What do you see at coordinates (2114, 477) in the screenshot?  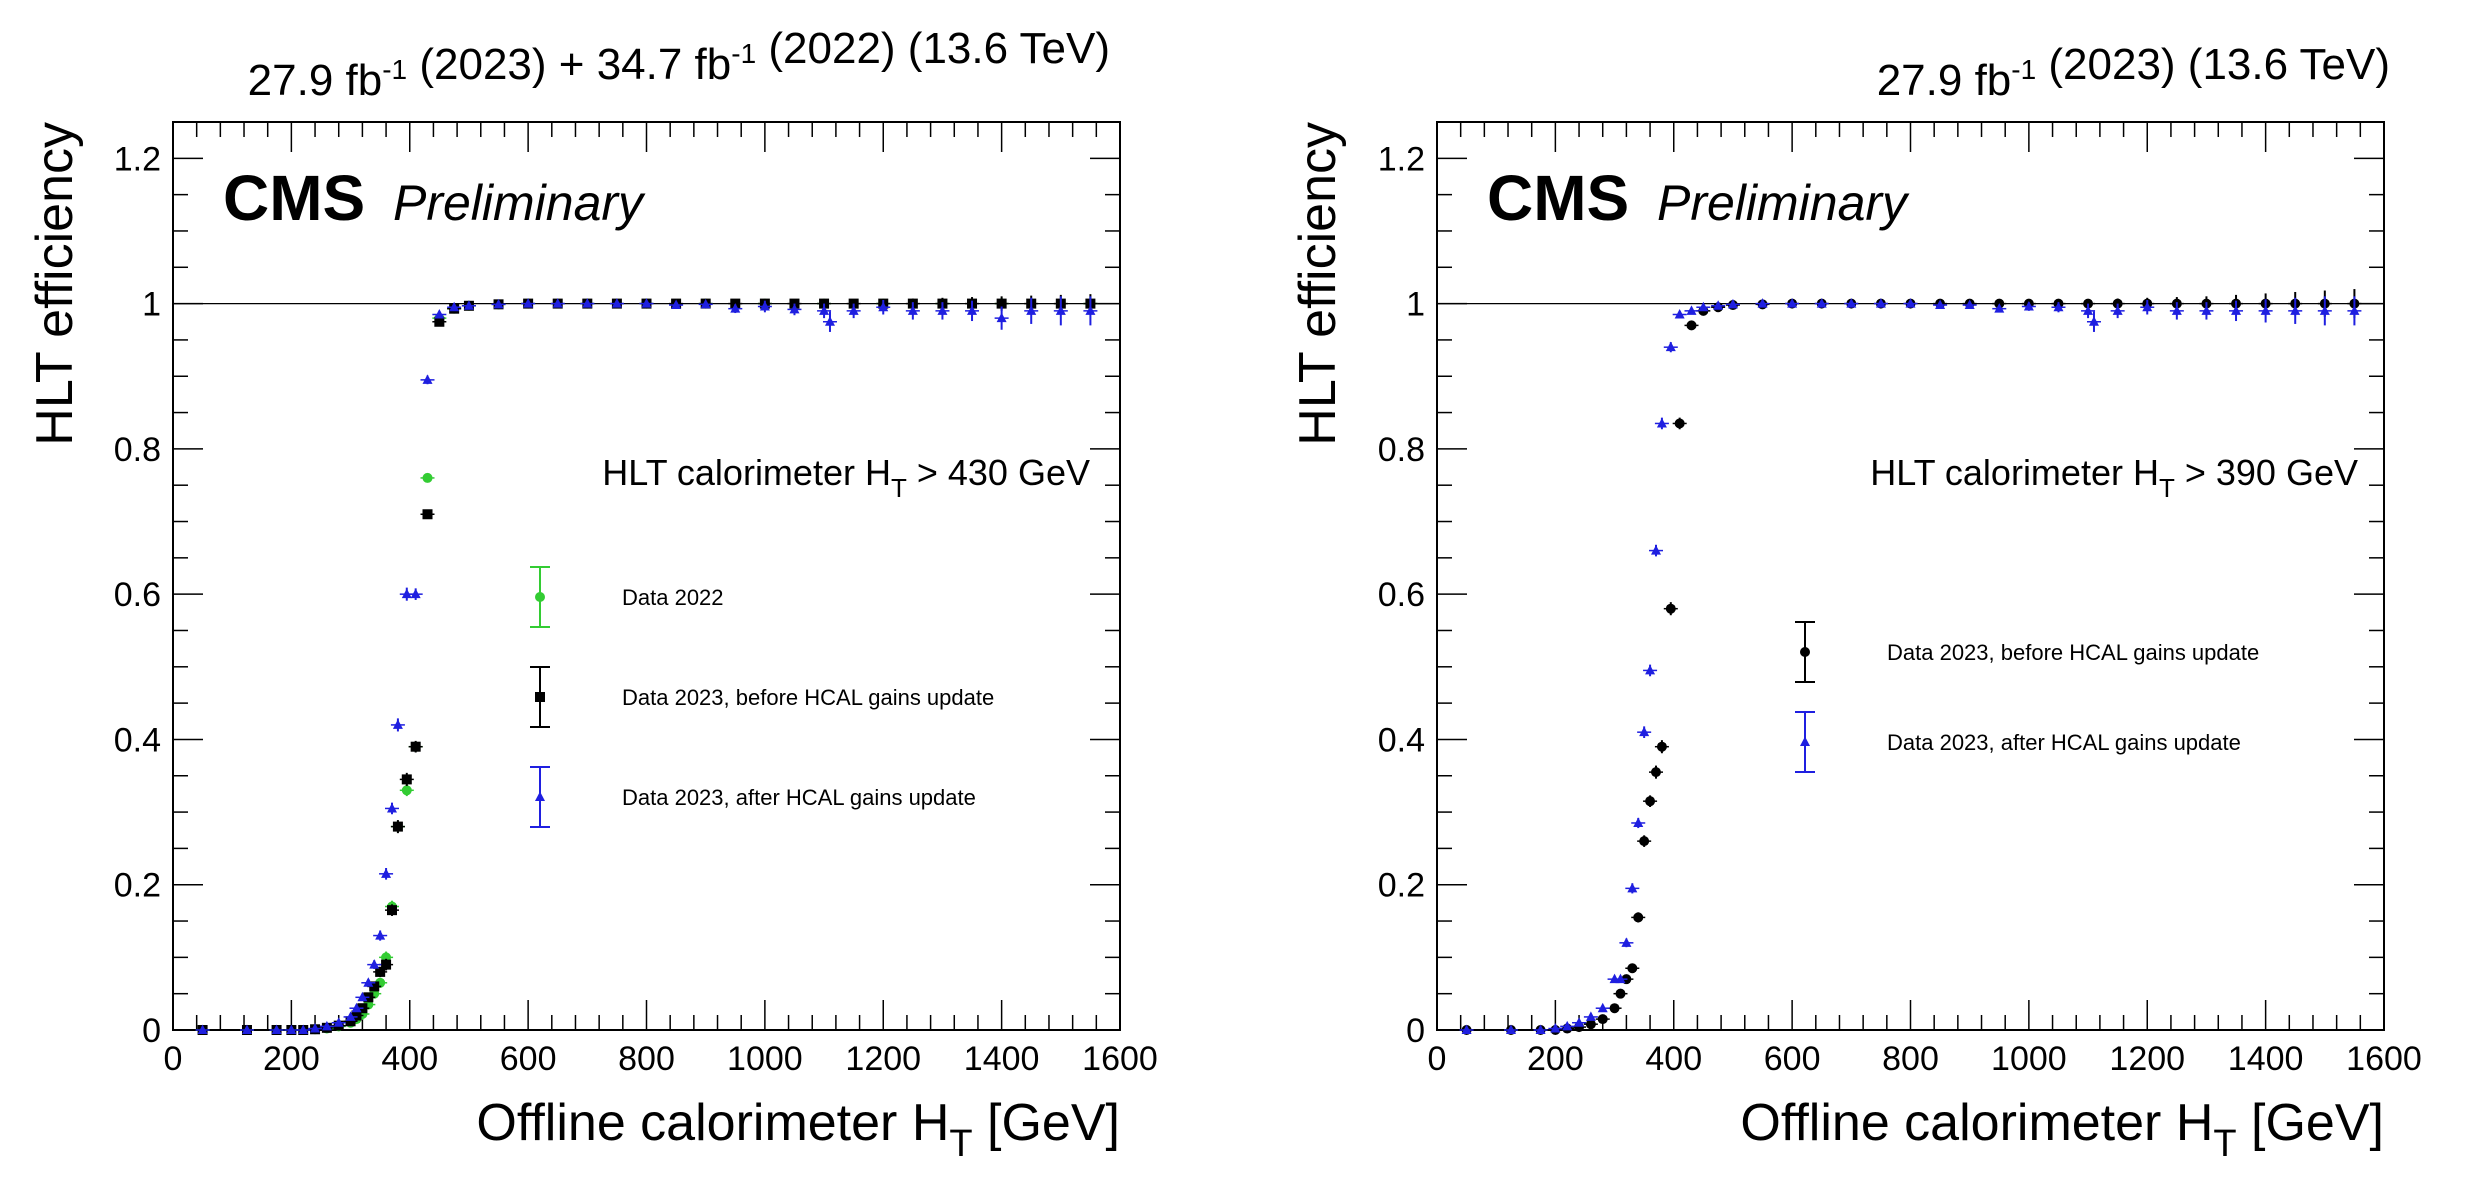 I see `trigger-label: HLT calorimeter HT > 390 GeV` at bounding box center [2114, 477].